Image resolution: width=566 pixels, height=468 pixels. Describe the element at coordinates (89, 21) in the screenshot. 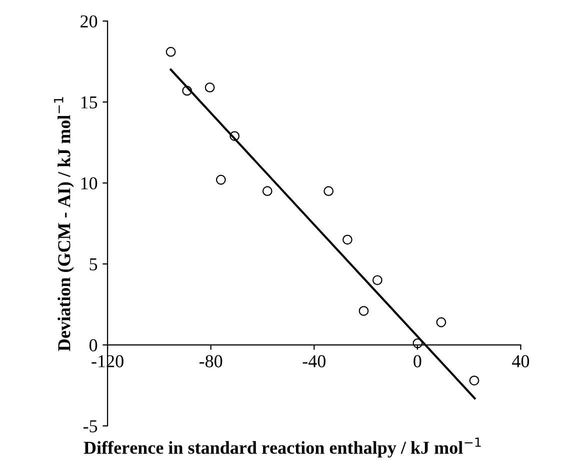

I see `y-tick-label: 20` at that location.